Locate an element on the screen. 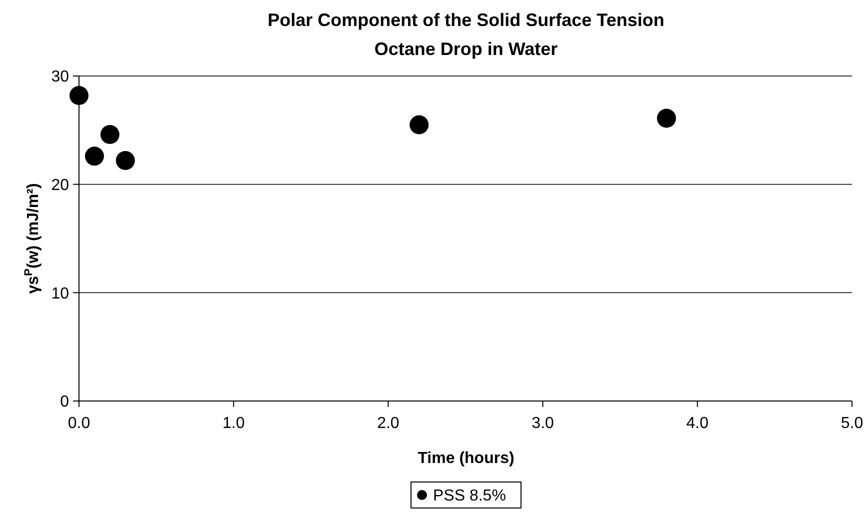 The height and width of the screenshot is (515, 868). chart-subtitle: Octane Drop in Water is located at coordinates (466, 49).